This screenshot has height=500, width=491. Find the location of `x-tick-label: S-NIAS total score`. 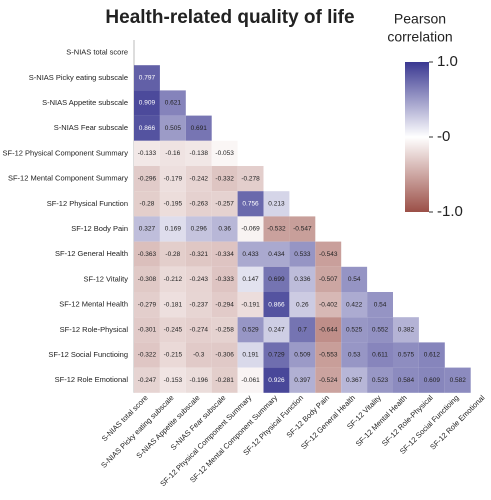

x-tick-label: S-NIAS total score is located at coordinates (125, 418).